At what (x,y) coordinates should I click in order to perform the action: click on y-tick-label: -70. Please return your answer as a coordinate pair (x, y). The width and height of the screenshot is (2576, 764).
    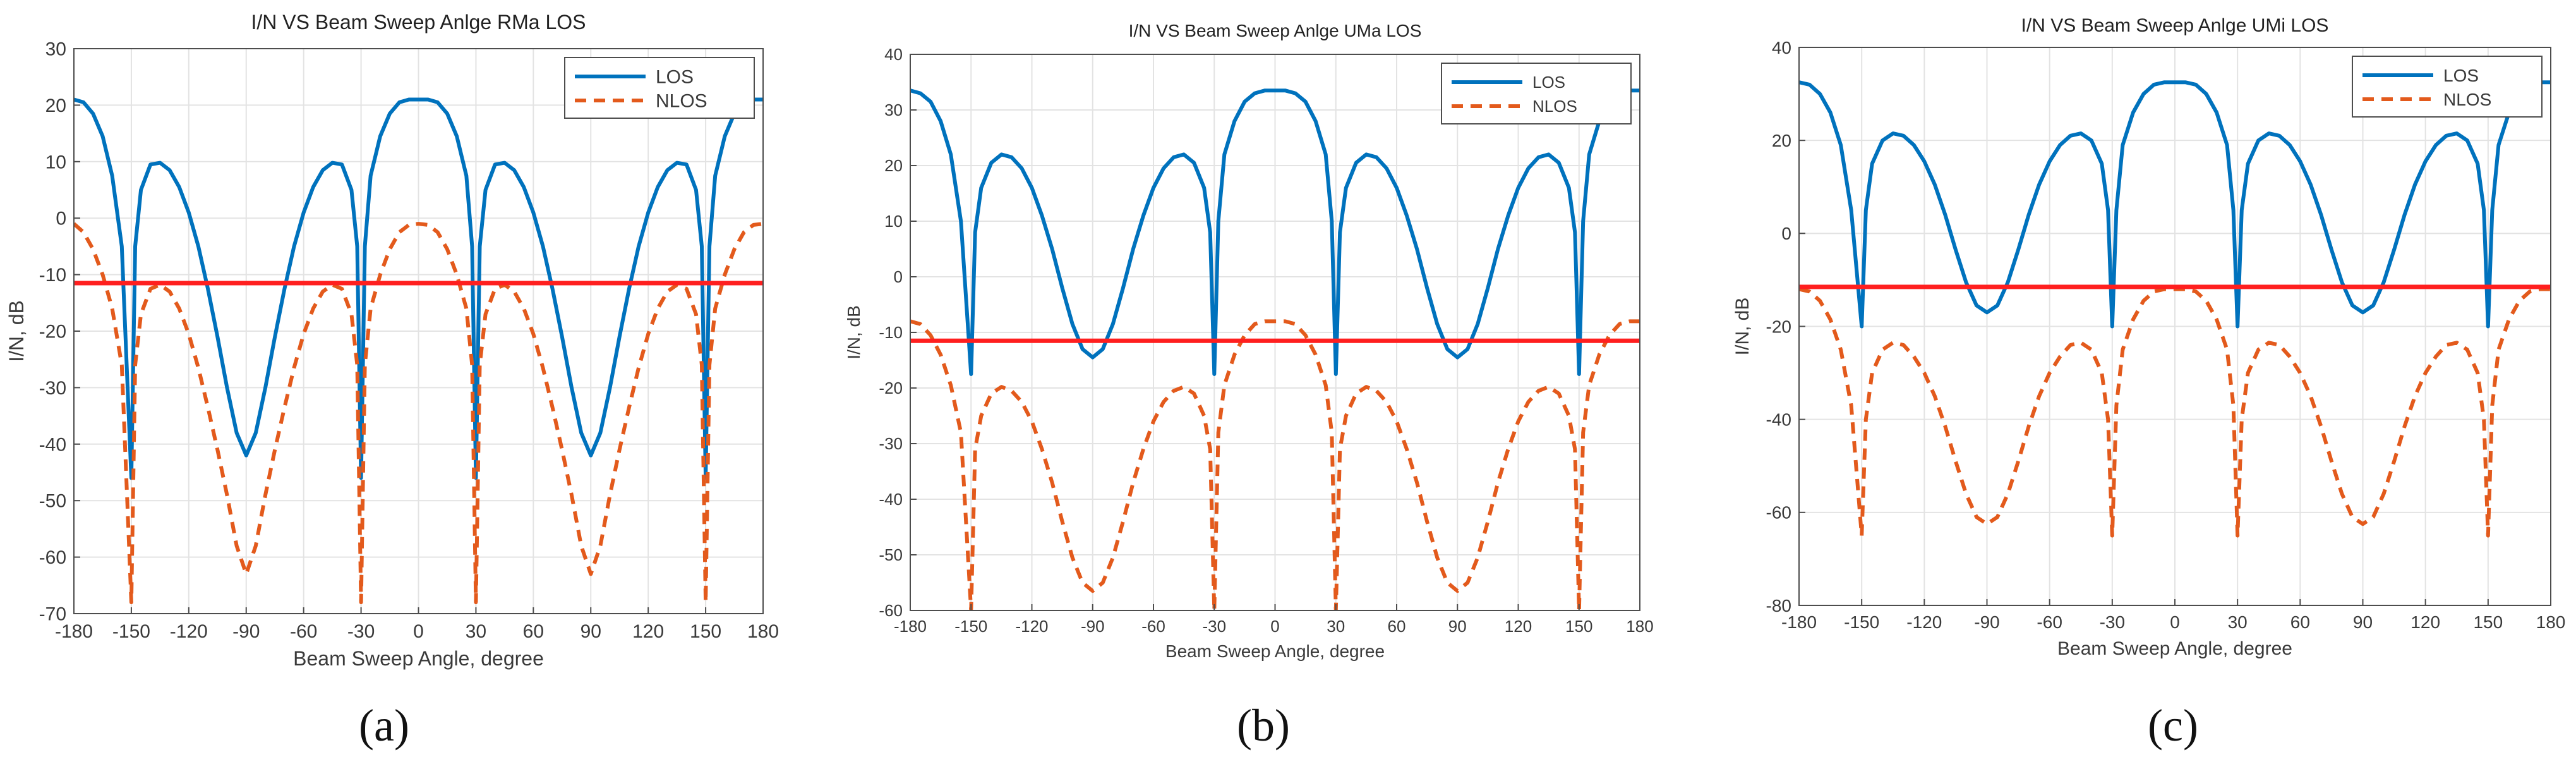
    Looking at the image, I should click on (52, 614).